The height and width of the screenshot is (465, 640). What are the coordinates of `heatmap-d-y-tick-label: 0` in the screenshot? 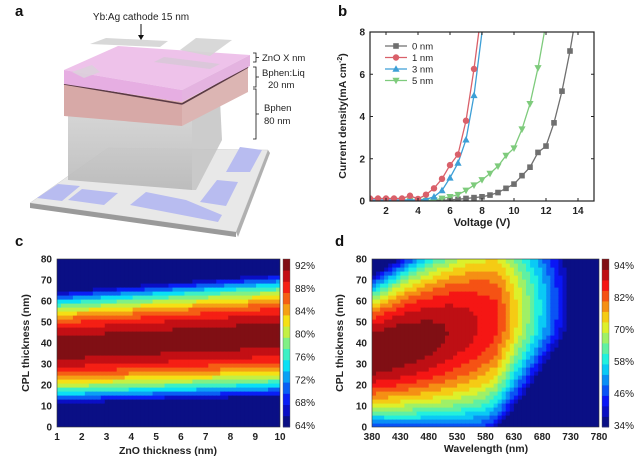 It's located at (364, 428).